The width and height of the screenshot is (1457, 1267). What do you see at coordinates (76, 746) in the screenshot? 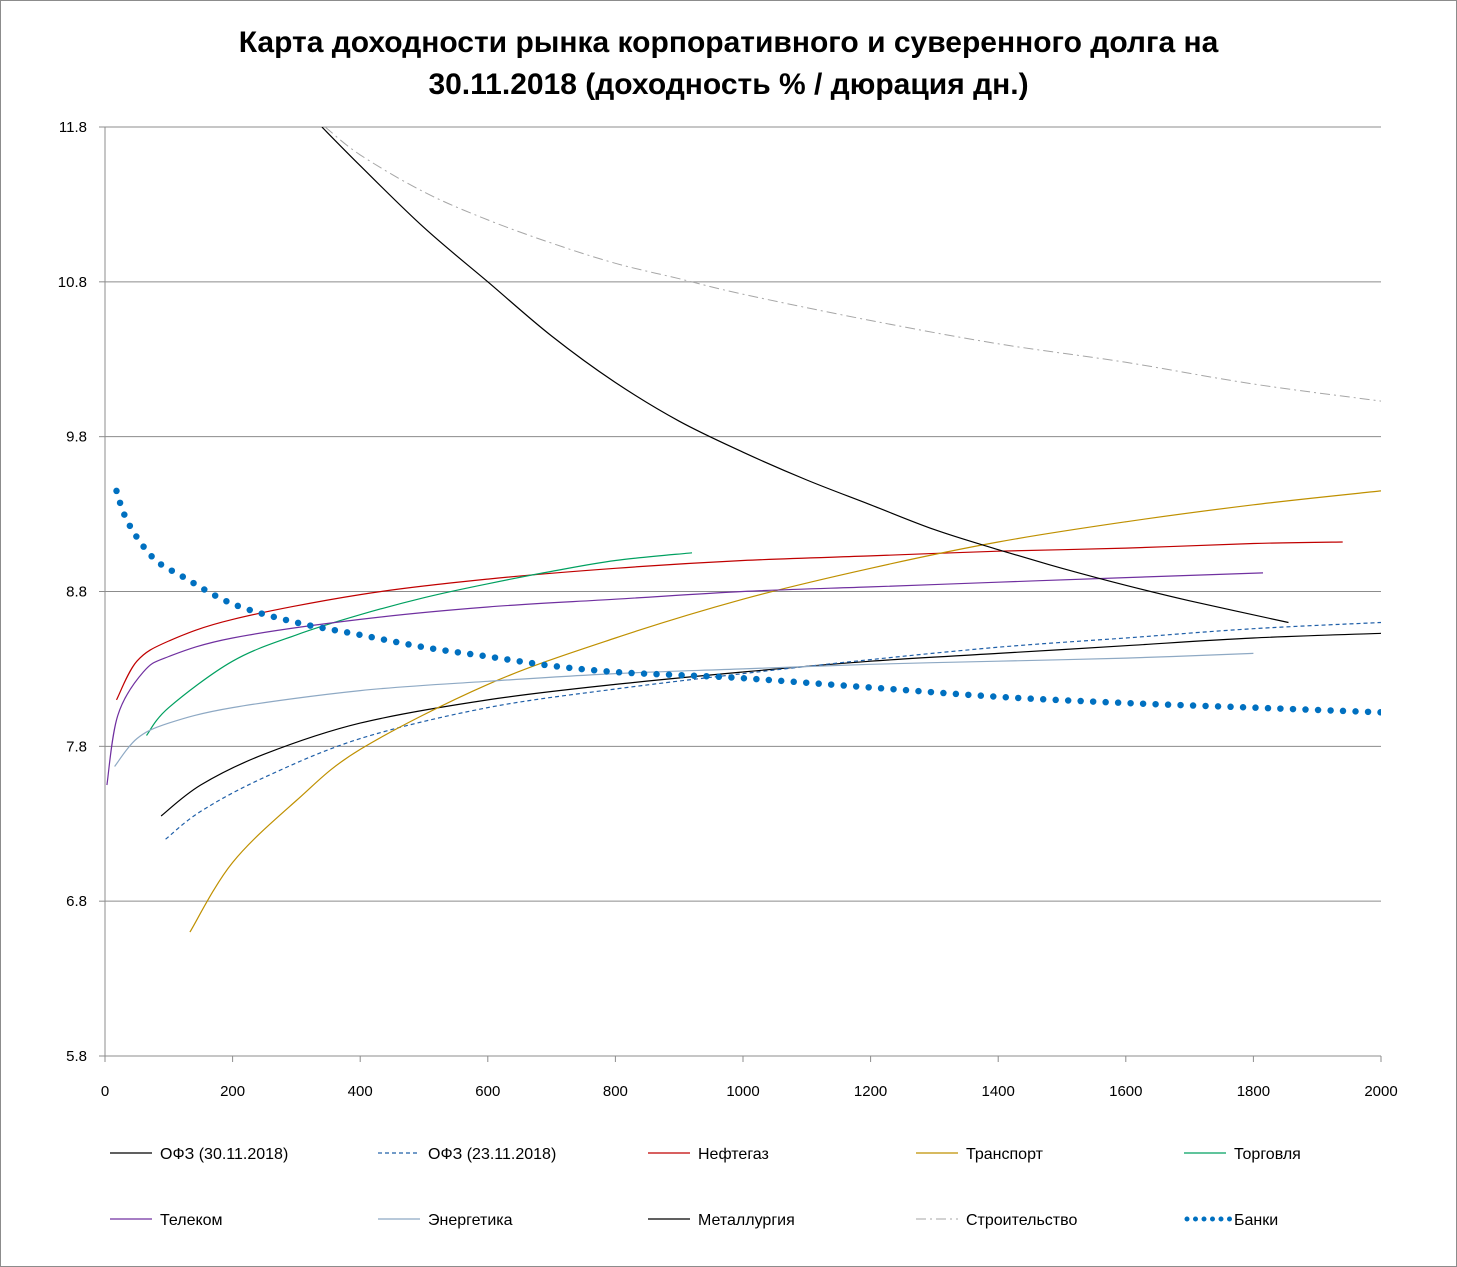
I see `y-tick-label: 7.8` at bounding box center [76, 746].